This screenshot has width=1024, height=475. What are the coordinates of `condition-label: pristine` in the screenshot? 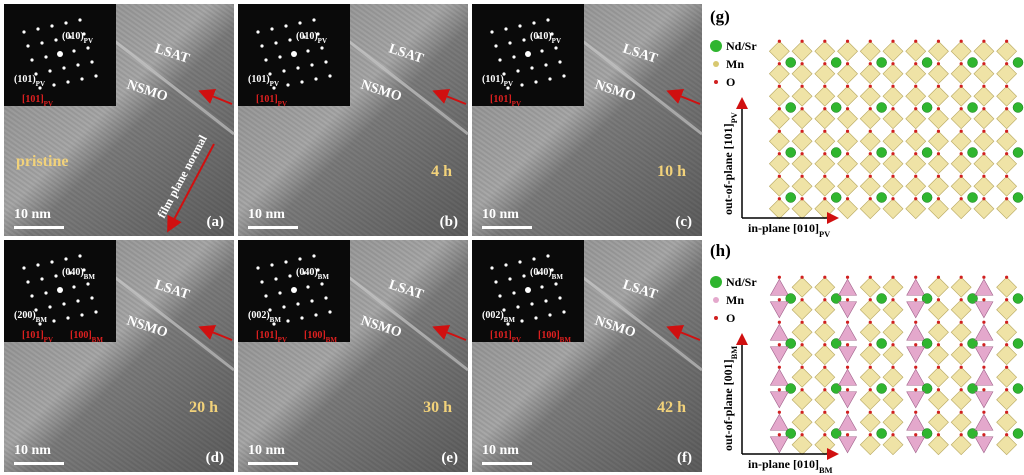 It's located at (42, 161).